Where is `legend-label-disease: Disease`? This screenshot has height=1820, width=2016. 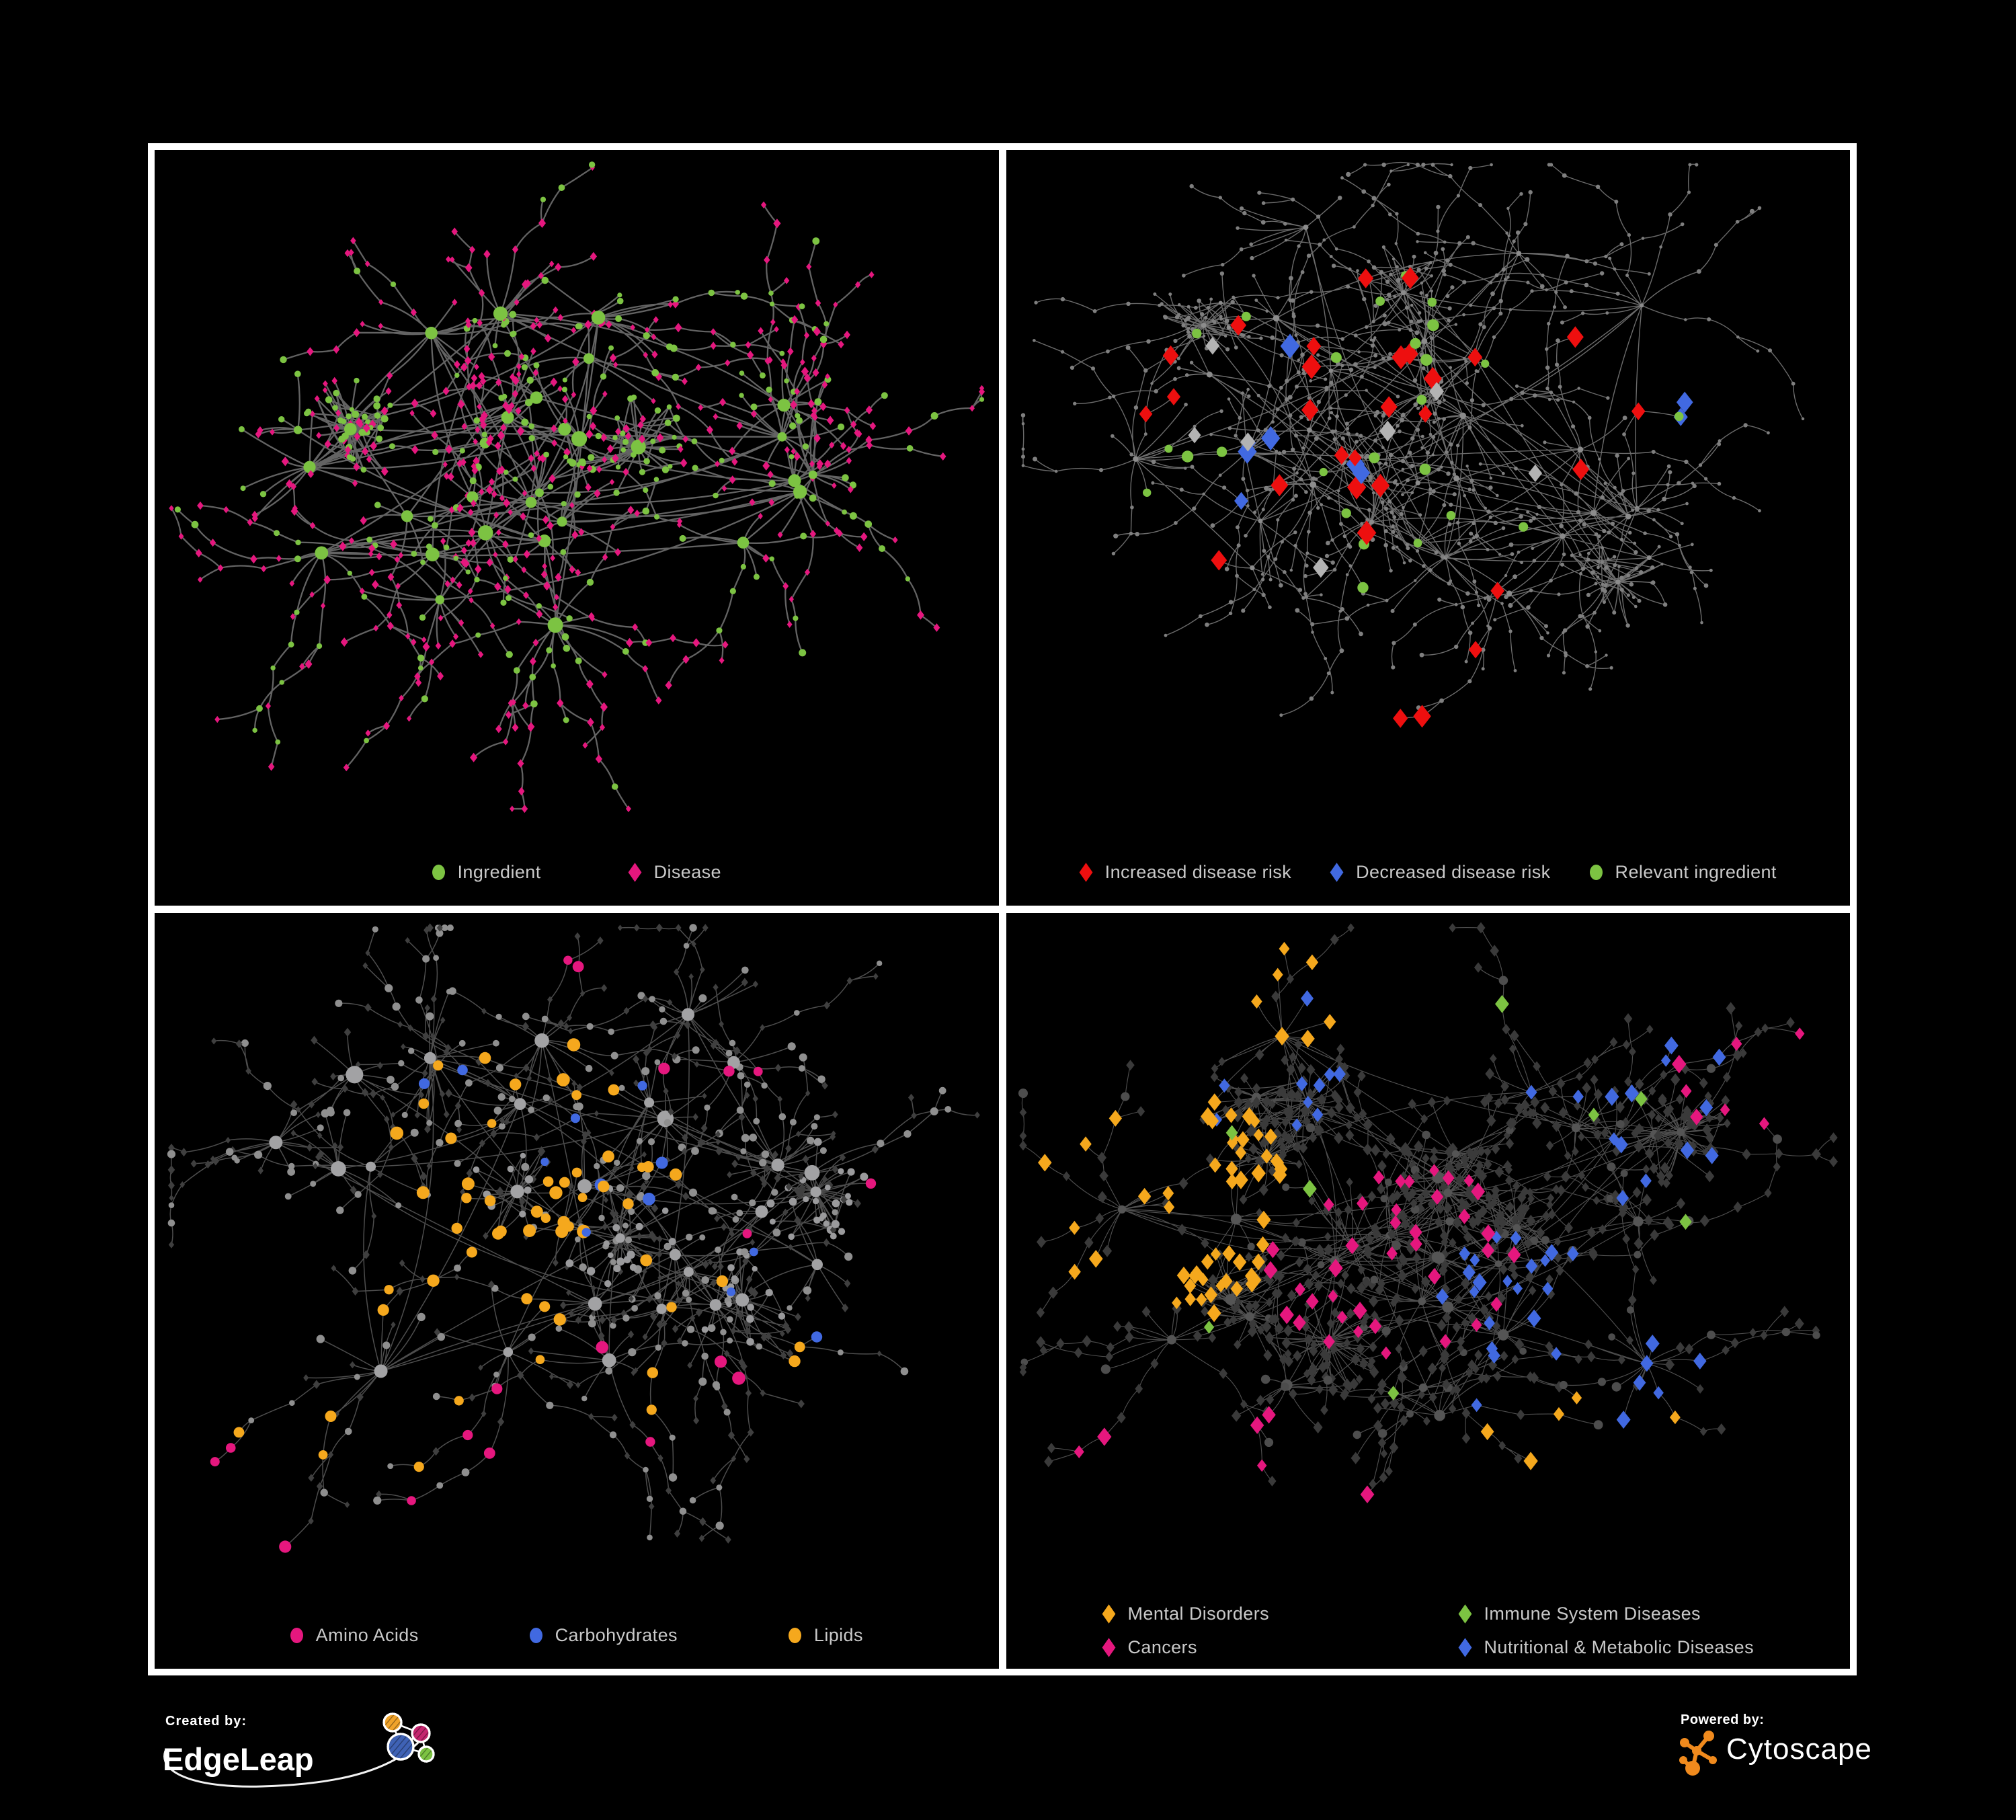
legend-label-disease: Disease is located at coordinates (687, 872).